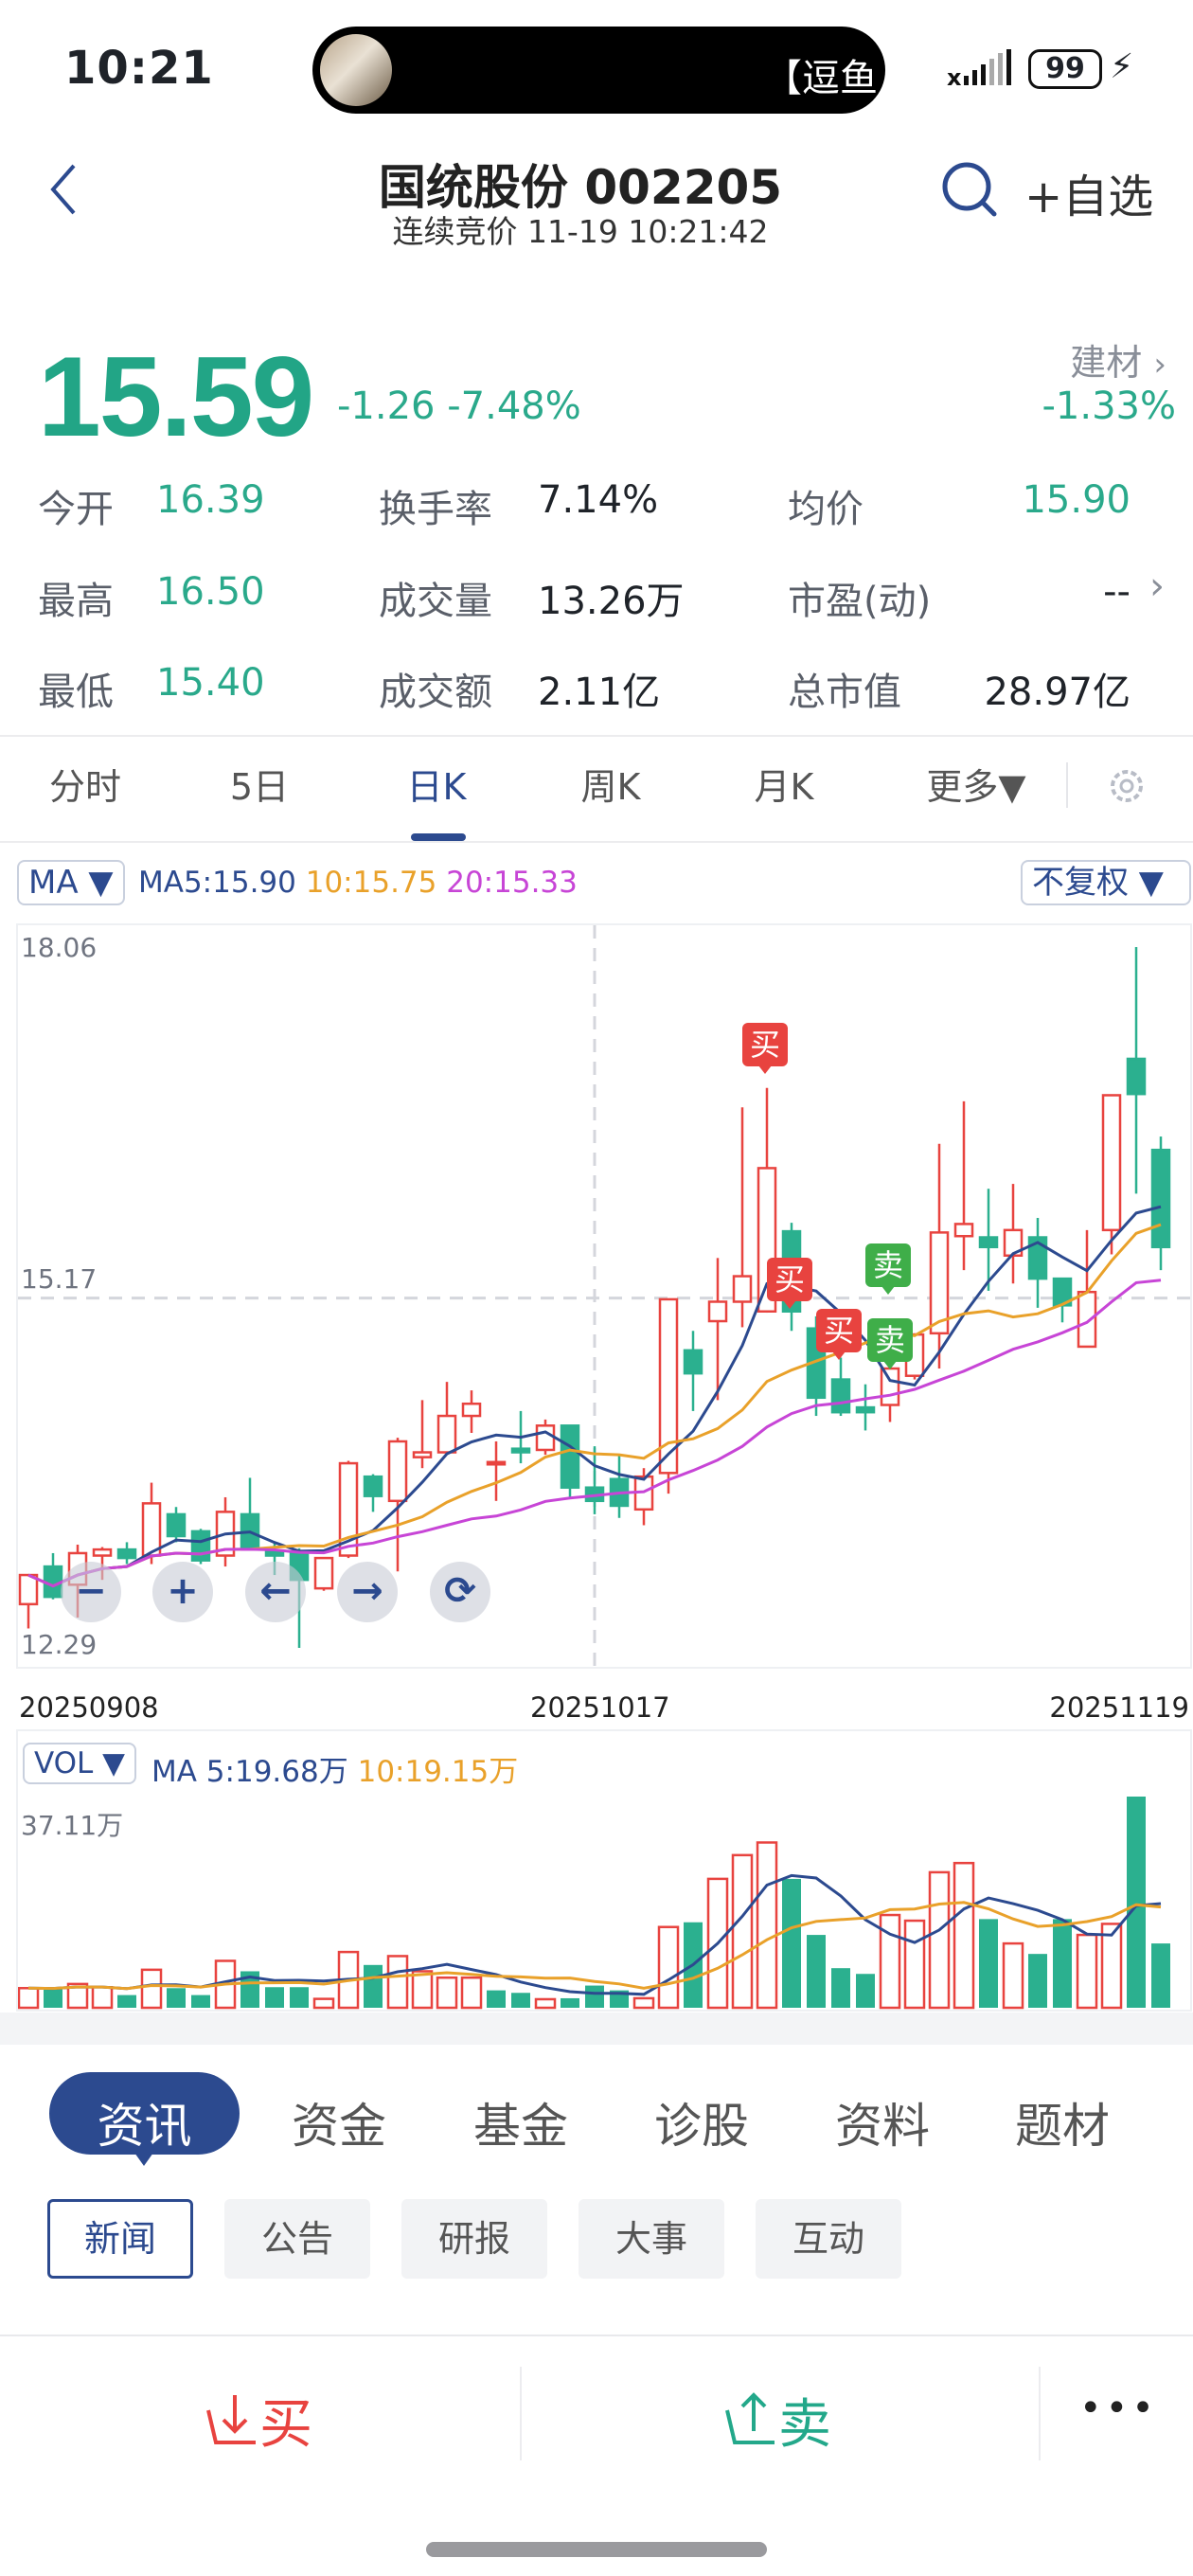 The image size is (1193, 2576). What do you see at coordinates (91, 1592) in the screenshot?
I see `zoom-out-button: −` at bounding box center [91, 1592].